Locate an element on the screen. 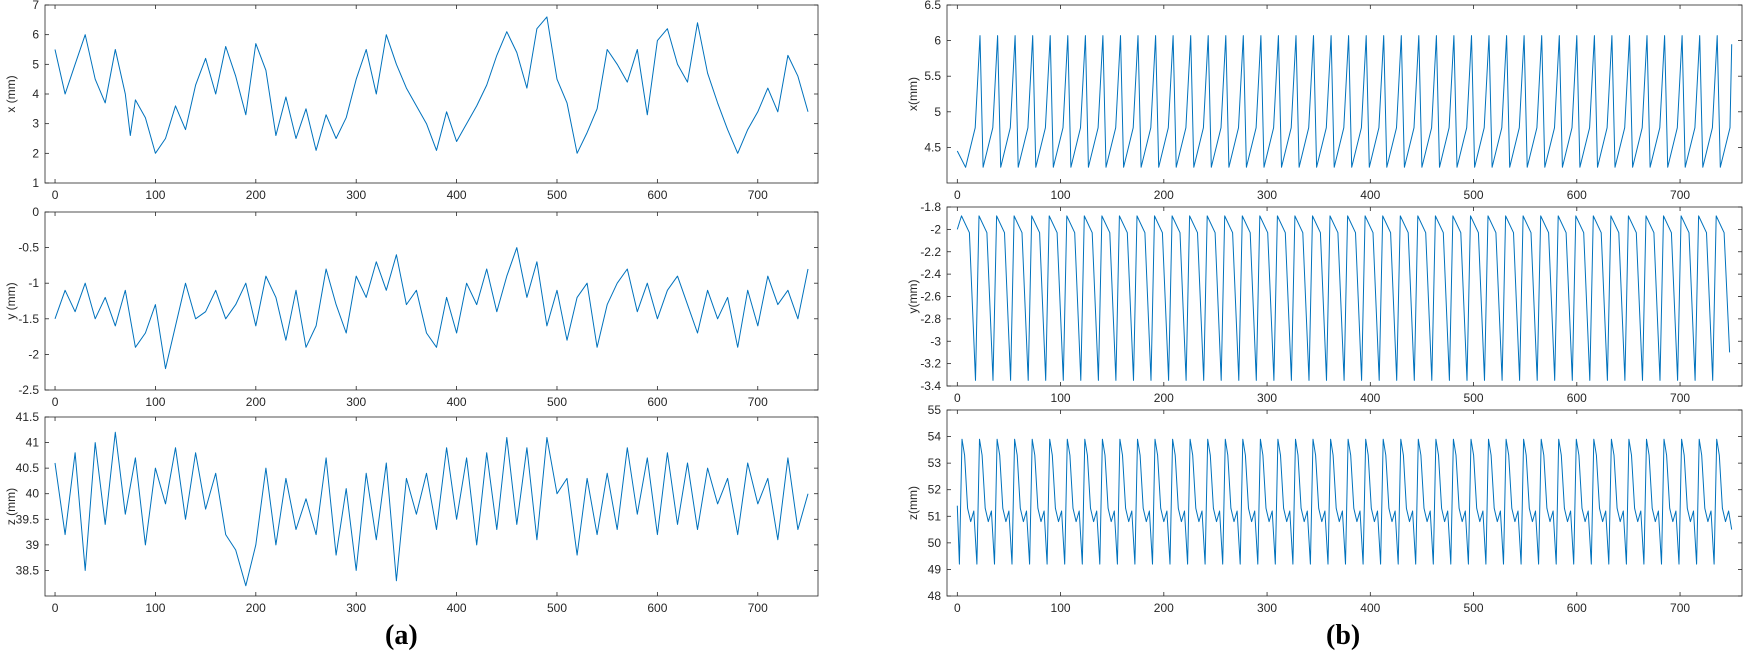 The width and height of the screenshot is (1750, 658). y-tick-label: -1 is located at coordinates (33, 283).